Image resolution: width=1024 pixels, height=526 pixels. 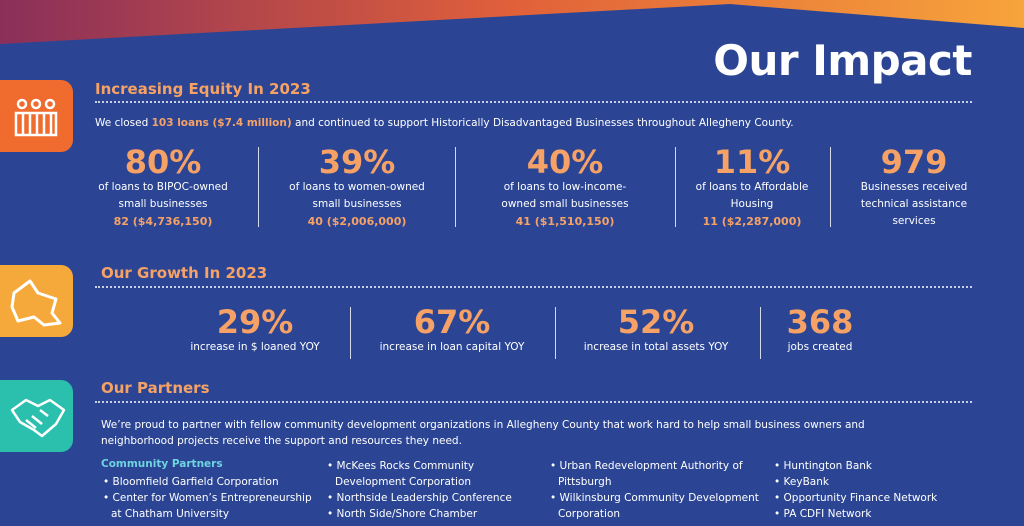 I want to click on intro-highlight: 103 loans ($7.4 million), so click(x=221, y=123).